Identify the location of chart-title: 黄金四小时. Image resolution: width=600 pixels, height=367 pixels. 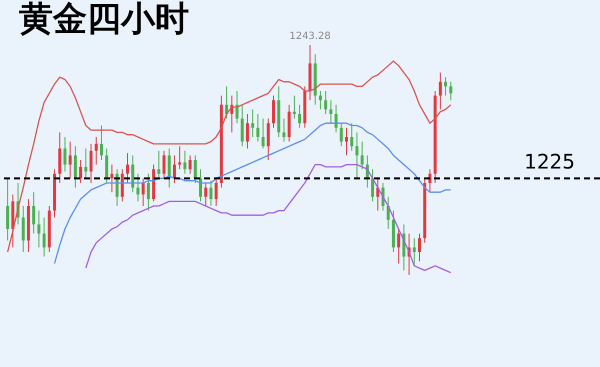
(104, 19).